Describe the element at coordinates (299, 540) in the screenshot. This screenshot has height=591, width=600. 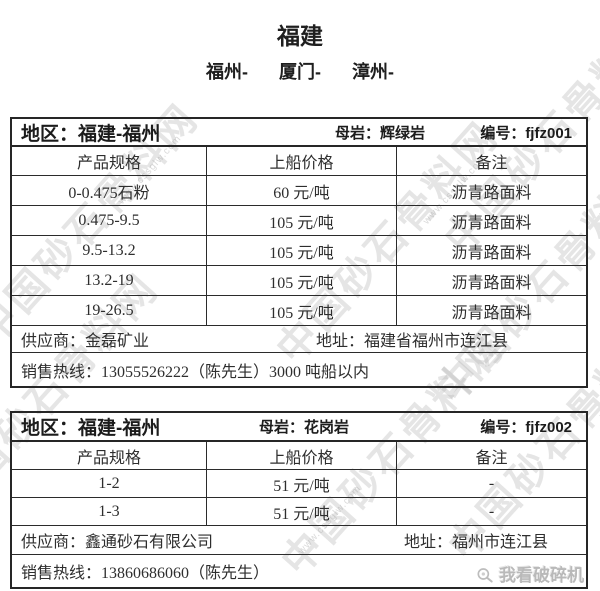
I see `supplier-row: 供应商：鑫通砂石有限公司 地址：福州市连江县` at that location.